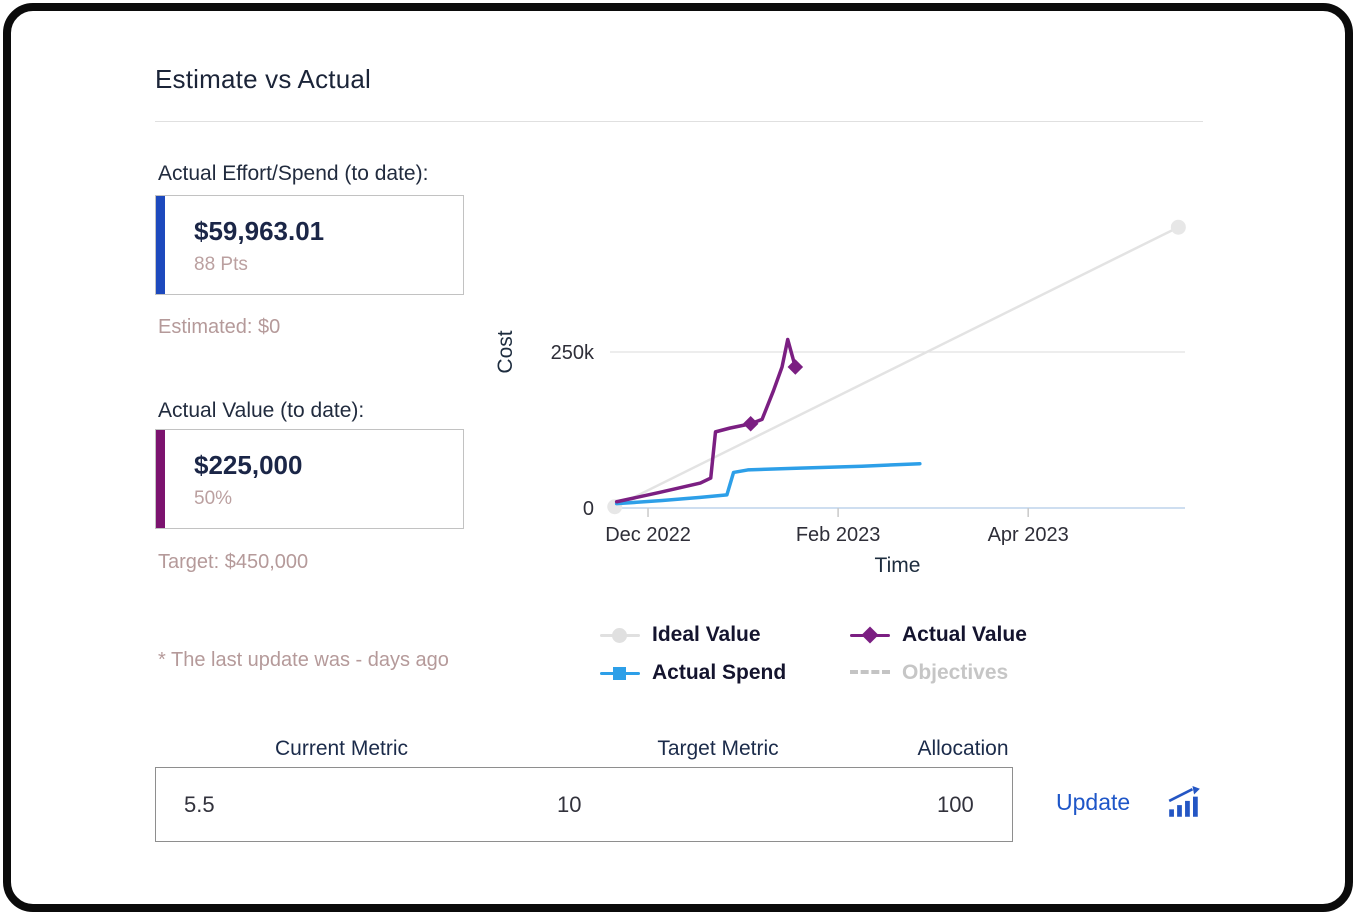 The image size is (1356, 915). What do you see at coordinates (898, 565) in the screenshot?
I see `svg-text: Time` at bounding box center [898, 565].